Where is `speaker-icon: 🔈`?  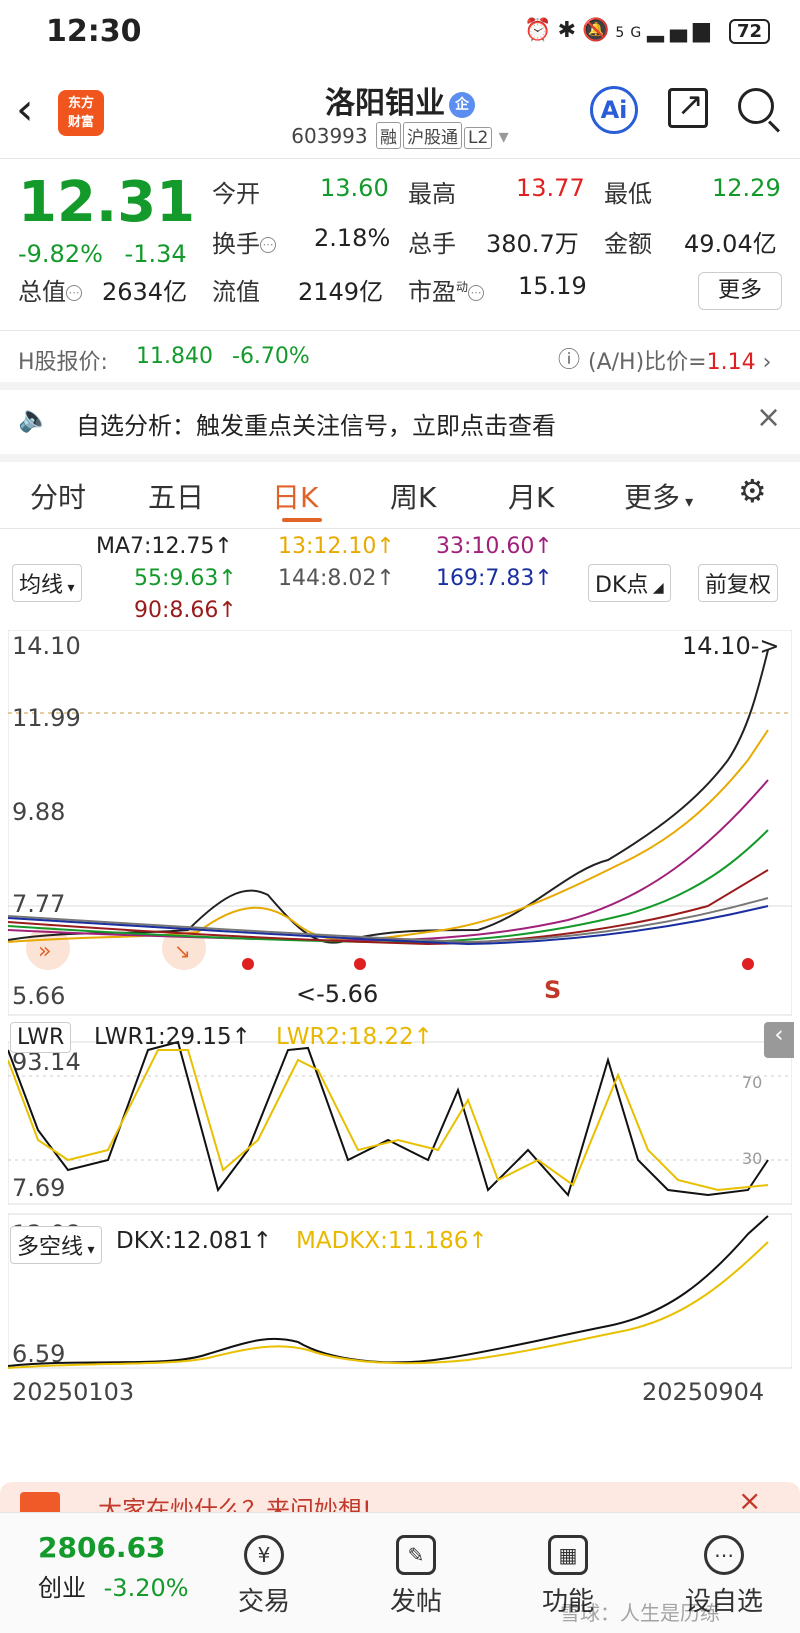 speaker-icon: 🔈 is located at coordinates (34, 419).